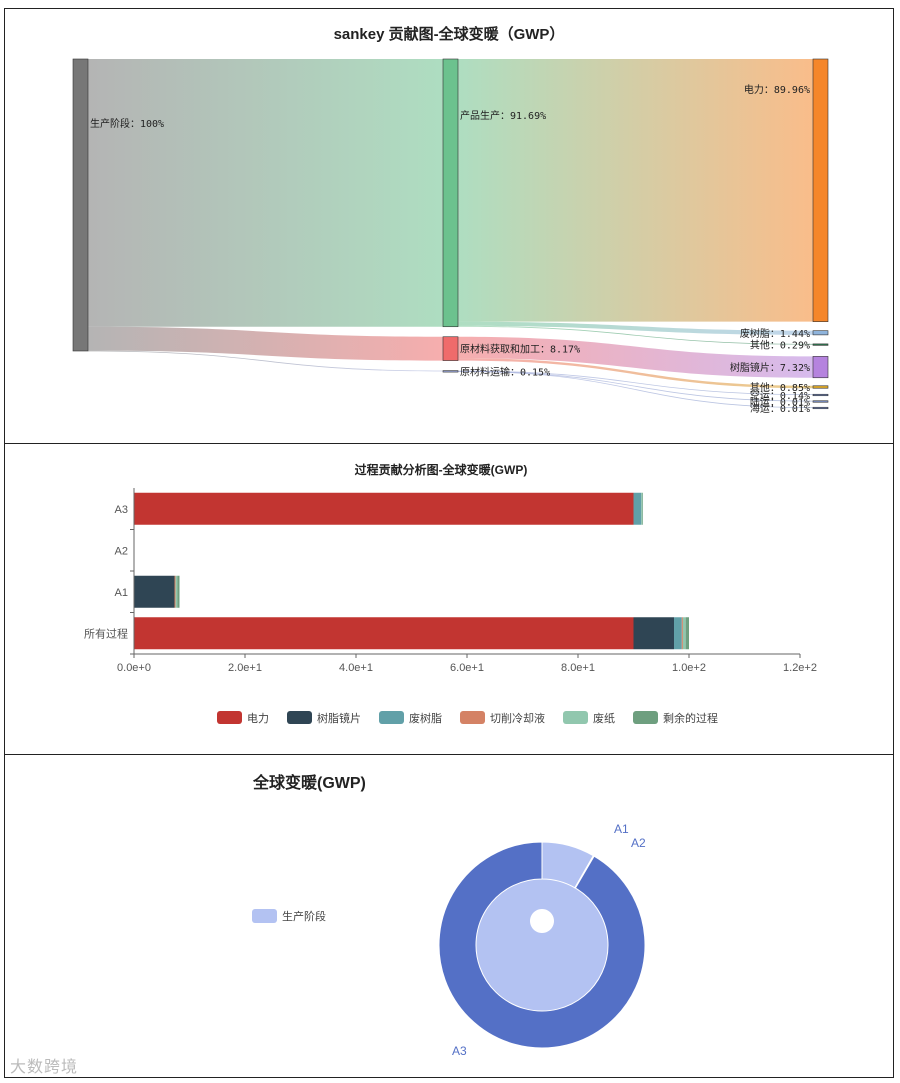 The height and width of the screenshot is (1083, 900). Describe the element at coordinates (258, 718) in the screenshot. I see `bar-legend-label: 电力` at that location.